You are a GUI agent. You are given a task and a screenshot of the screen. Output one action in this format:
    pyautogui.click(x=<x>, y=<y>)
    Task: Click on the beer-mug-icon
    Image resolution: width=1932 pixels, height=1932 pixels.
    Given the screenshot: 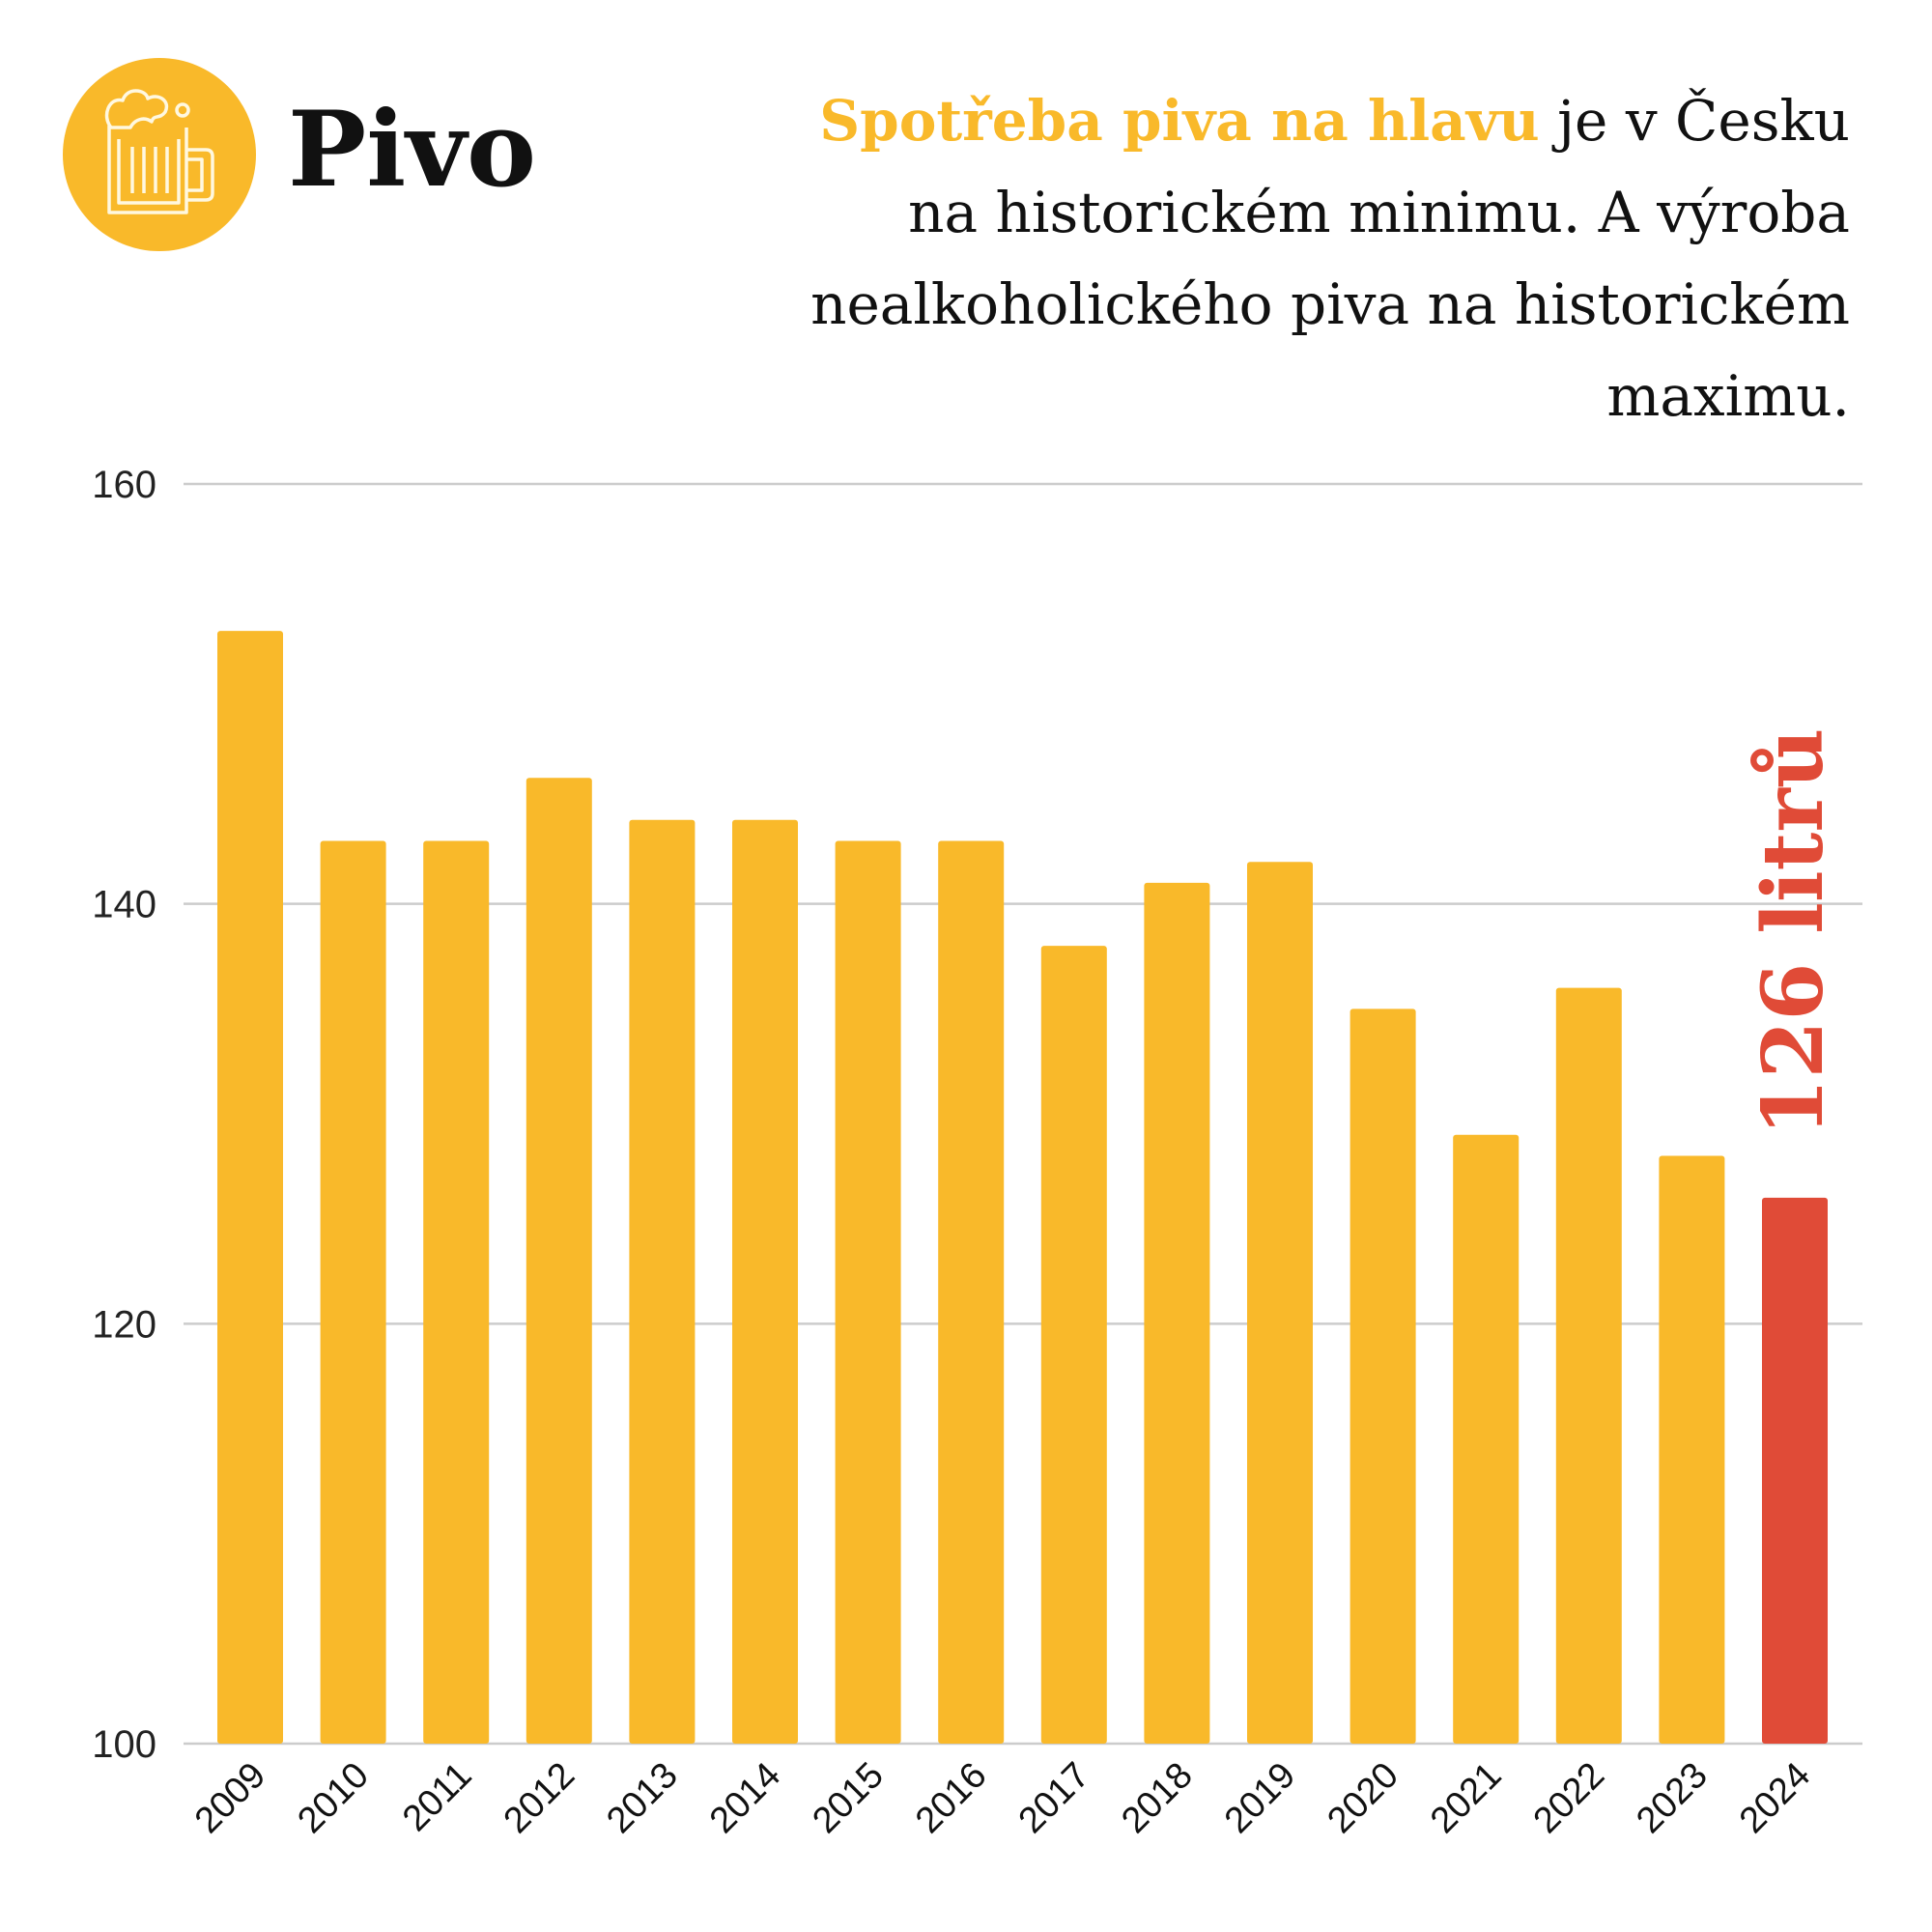 What is the action you would take?
    pyautogui.click(x=159, y=154)
    